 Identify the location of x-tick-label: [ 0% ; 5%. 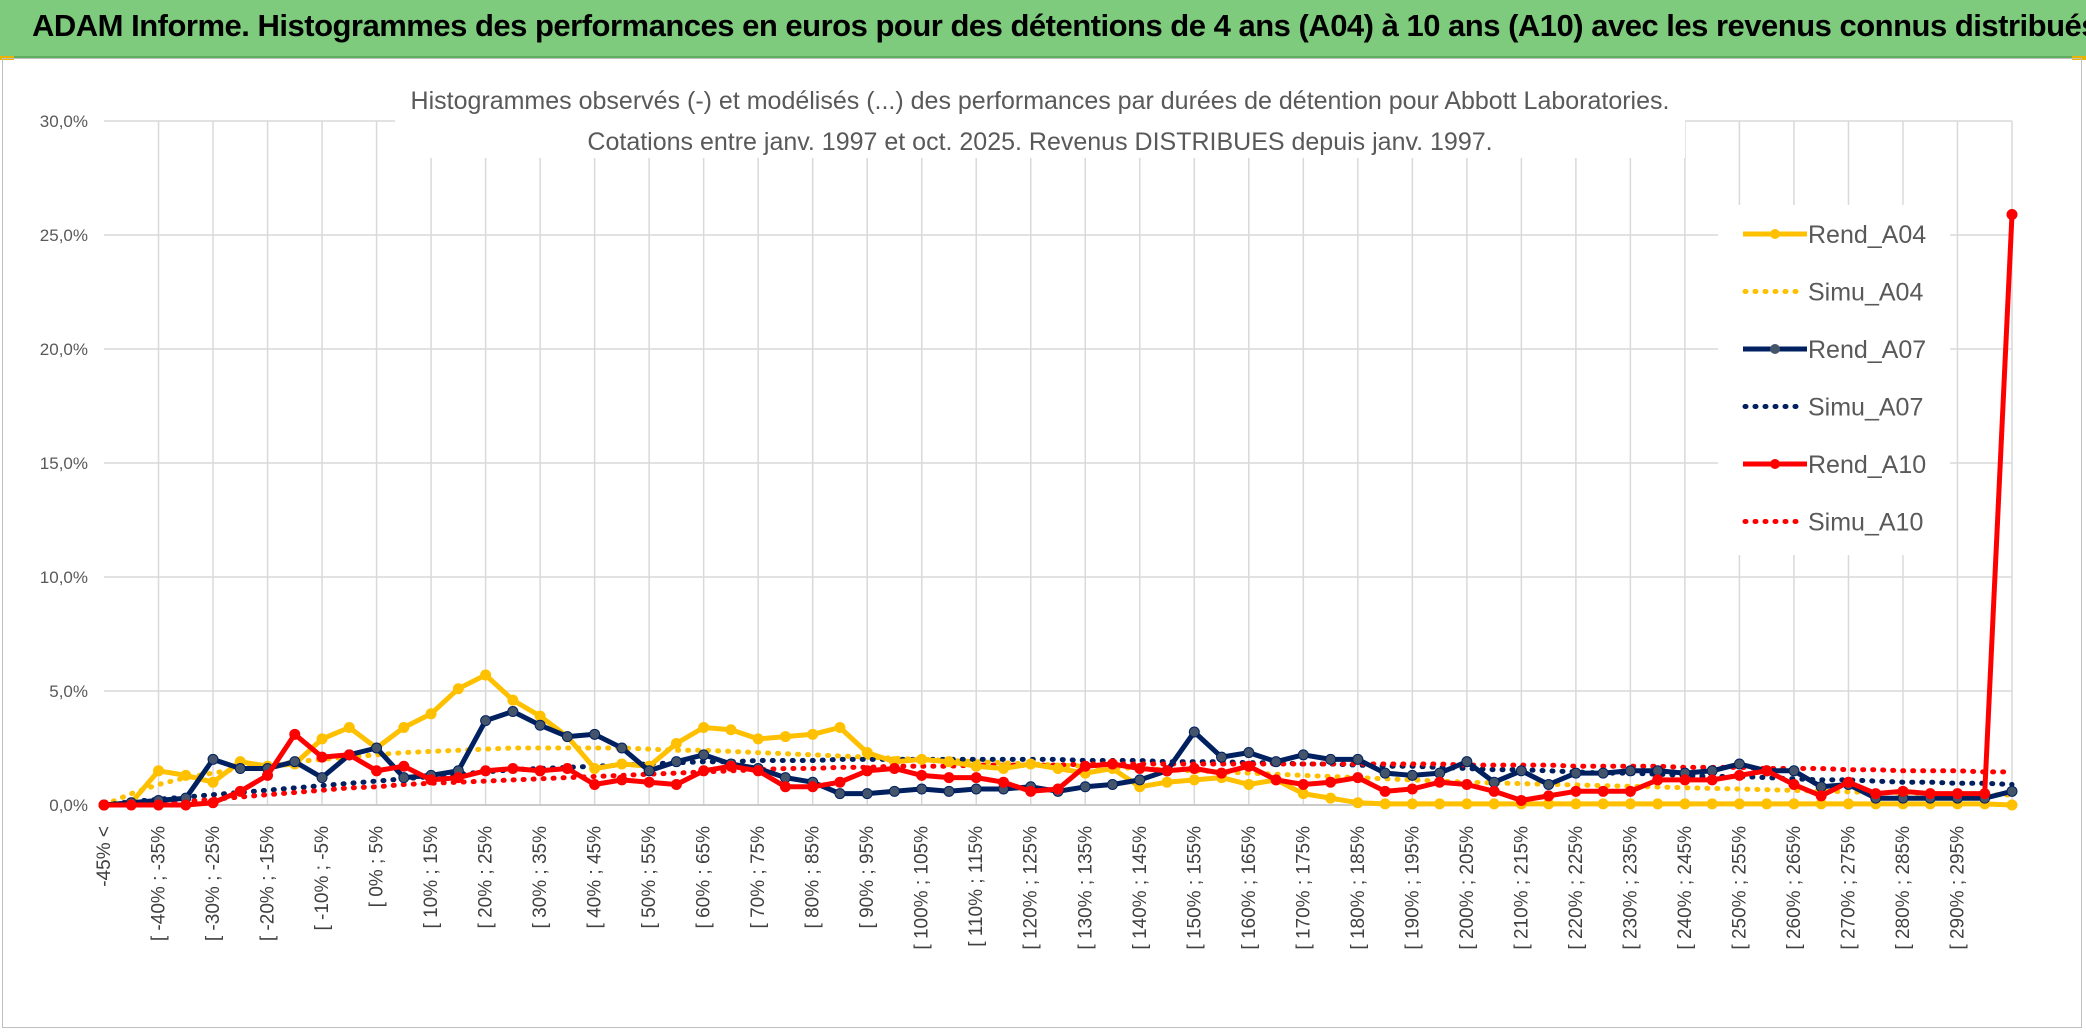
(377, 866).